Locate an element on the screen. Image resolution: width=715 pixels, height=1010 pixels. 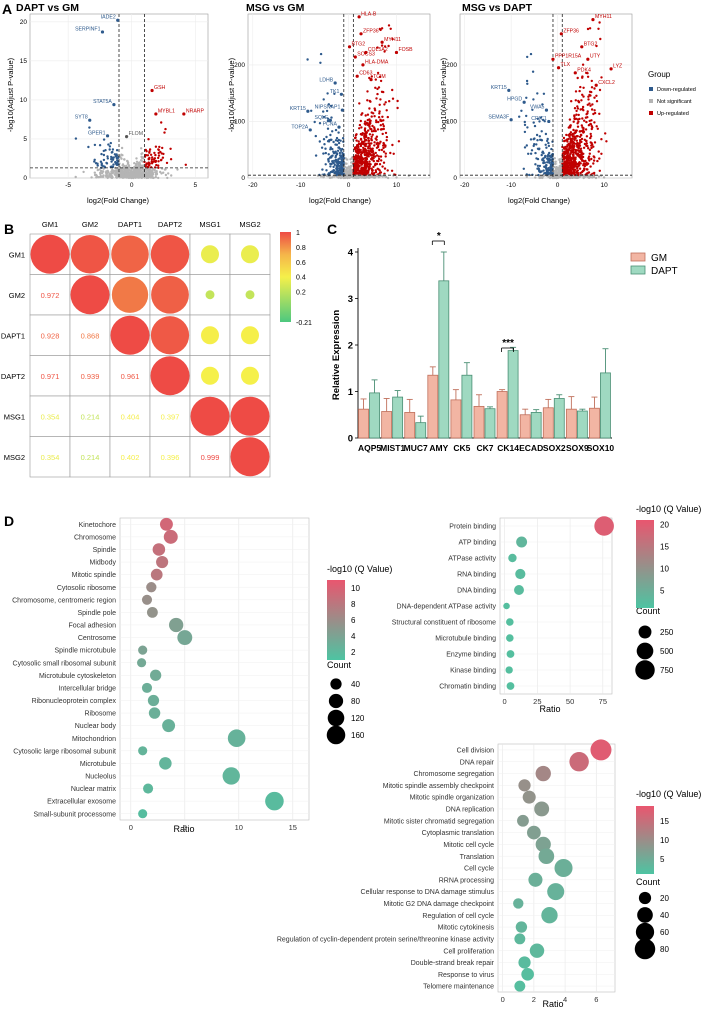
volcano-gene-label: FOSB is located at coordinates (405, 50).